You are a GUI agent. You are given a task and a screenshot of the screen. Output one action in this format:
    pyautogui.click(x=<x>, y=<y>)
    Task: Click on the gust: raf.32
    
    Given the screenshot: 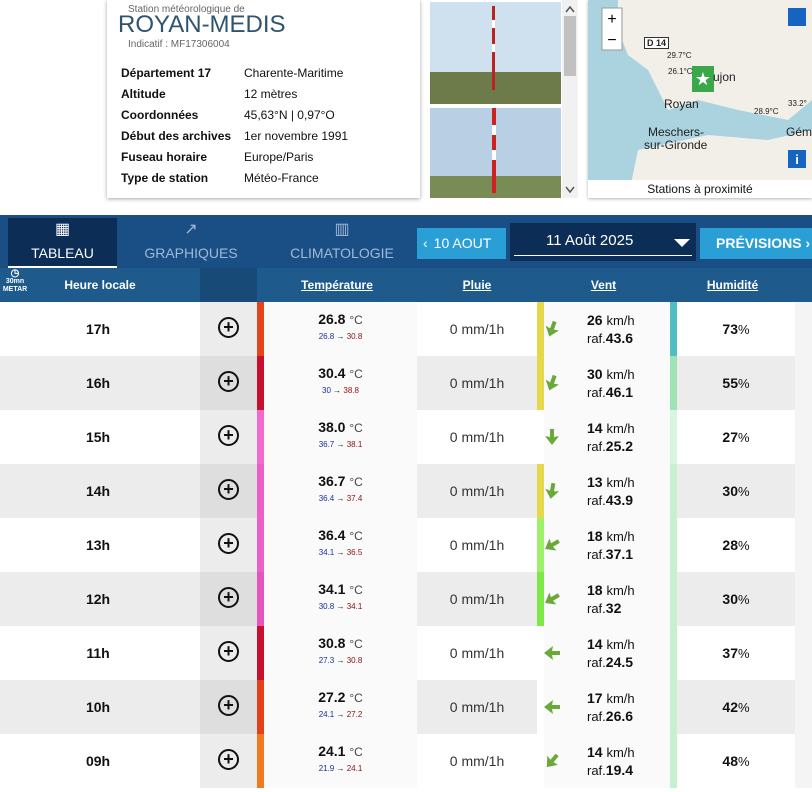 What is the action you would take?
    pyautogui.click(x=604, y=608)
    